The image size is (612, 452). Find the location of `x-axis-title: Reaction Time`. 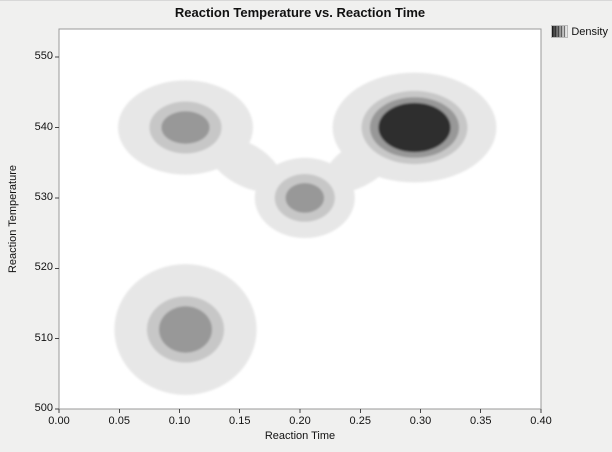

x-axis-title: Reaction Time is located at coordinates (300, 436).